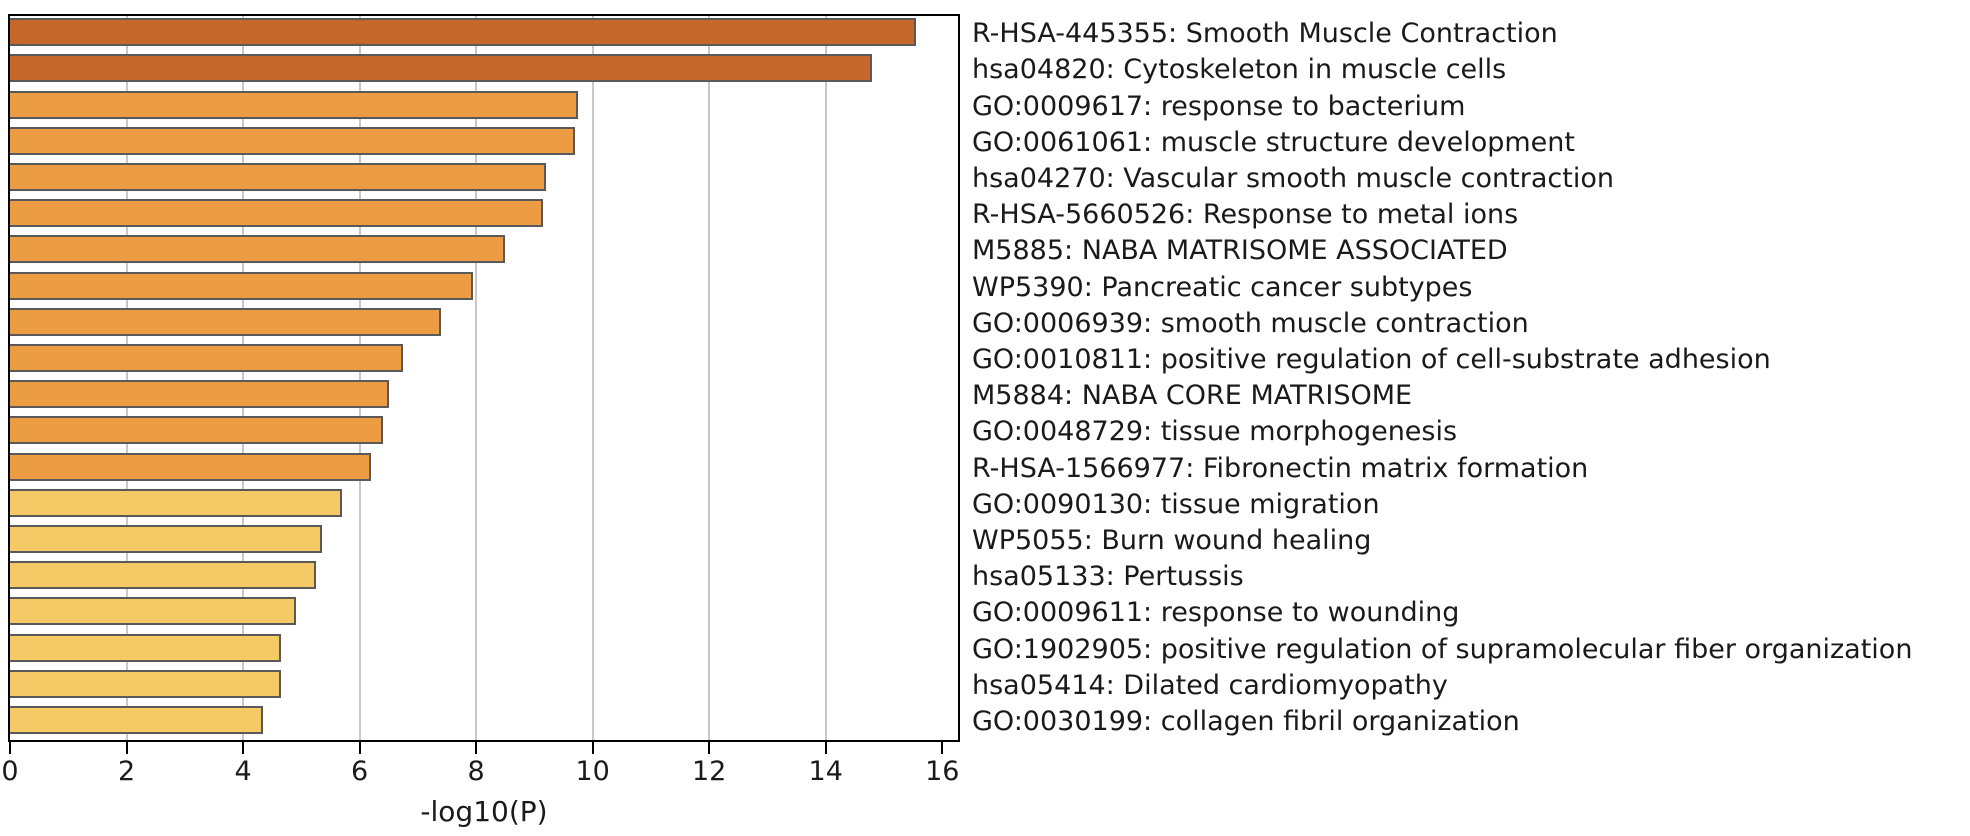  What do you see at coordinates (1250, 323) in the screenshot?
I see `category-label: GO:0006939: smooth muscle contraction` at bounding box center [1250, 323].